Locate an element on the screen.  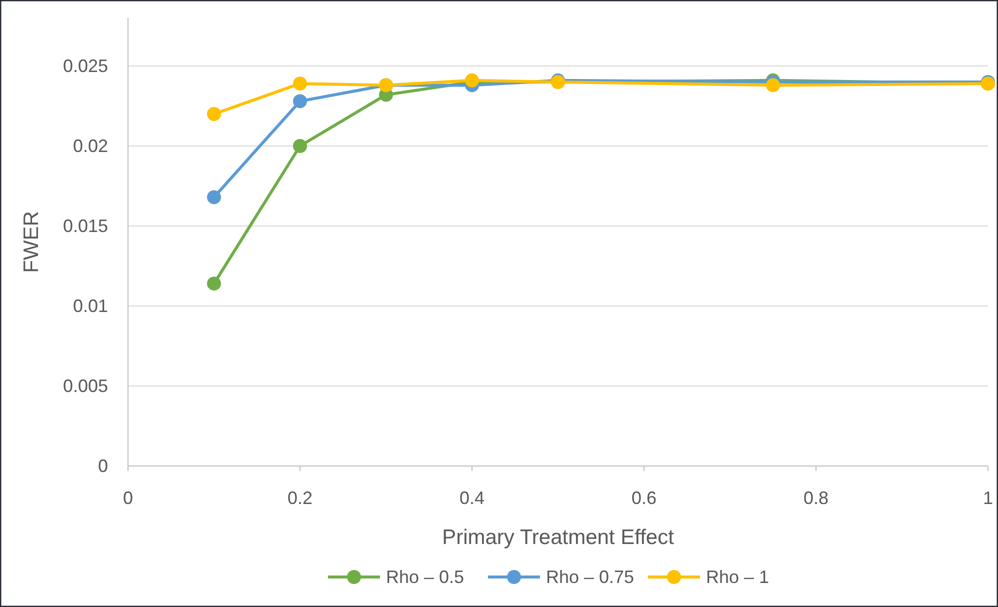
legend-label: Rho – 0.5 is located at coordinates (425, 577).